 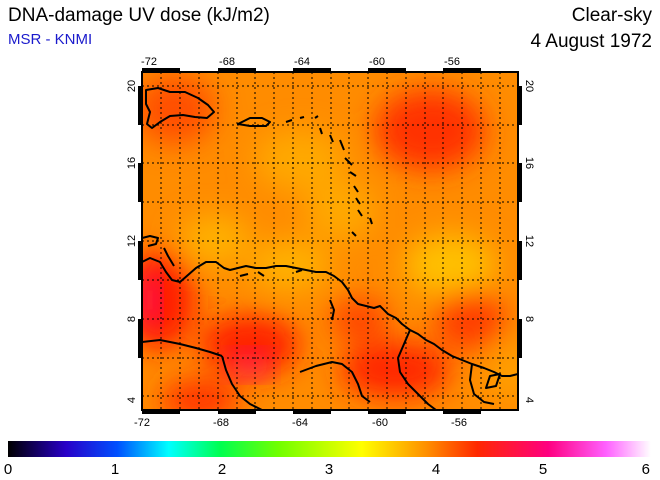 What do you see at coordinates (529, 319) in the screenshot?
I see `lat-label-right: 8` at bounding box center [529, 319].